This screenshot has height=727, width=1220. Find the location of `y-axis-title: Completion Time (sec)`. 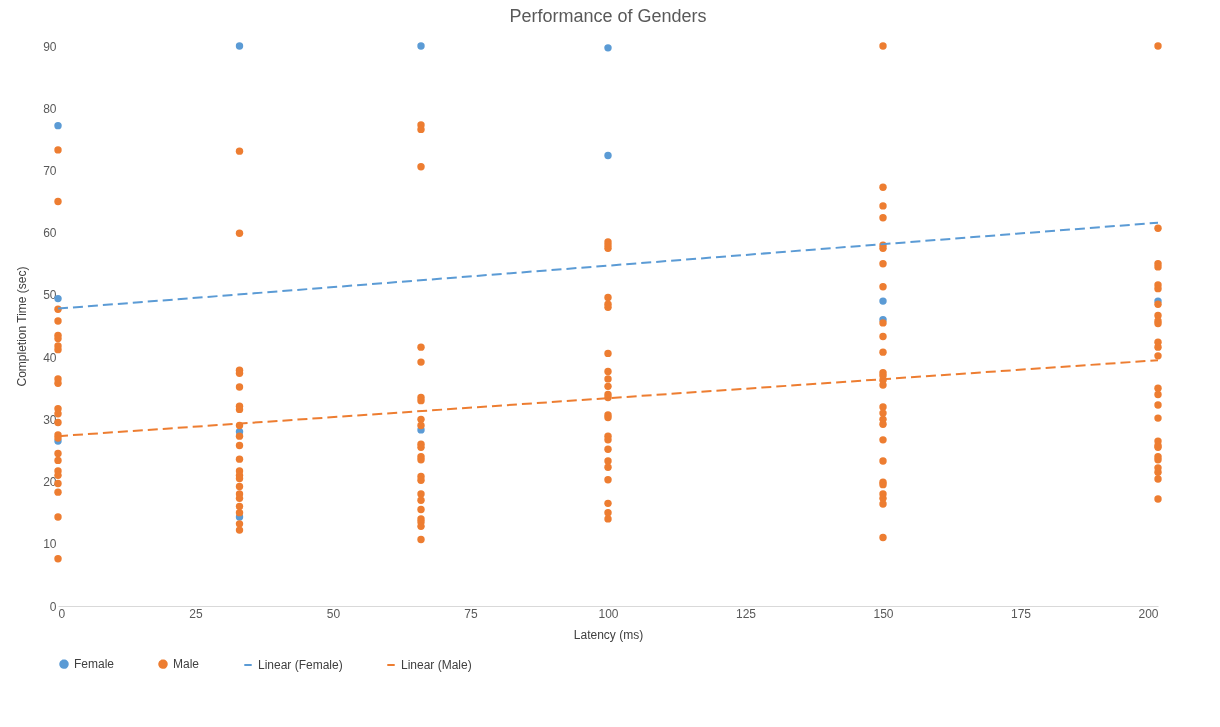

y-axis-title: Completion Time (sec) is located at coordinates (22, 326).